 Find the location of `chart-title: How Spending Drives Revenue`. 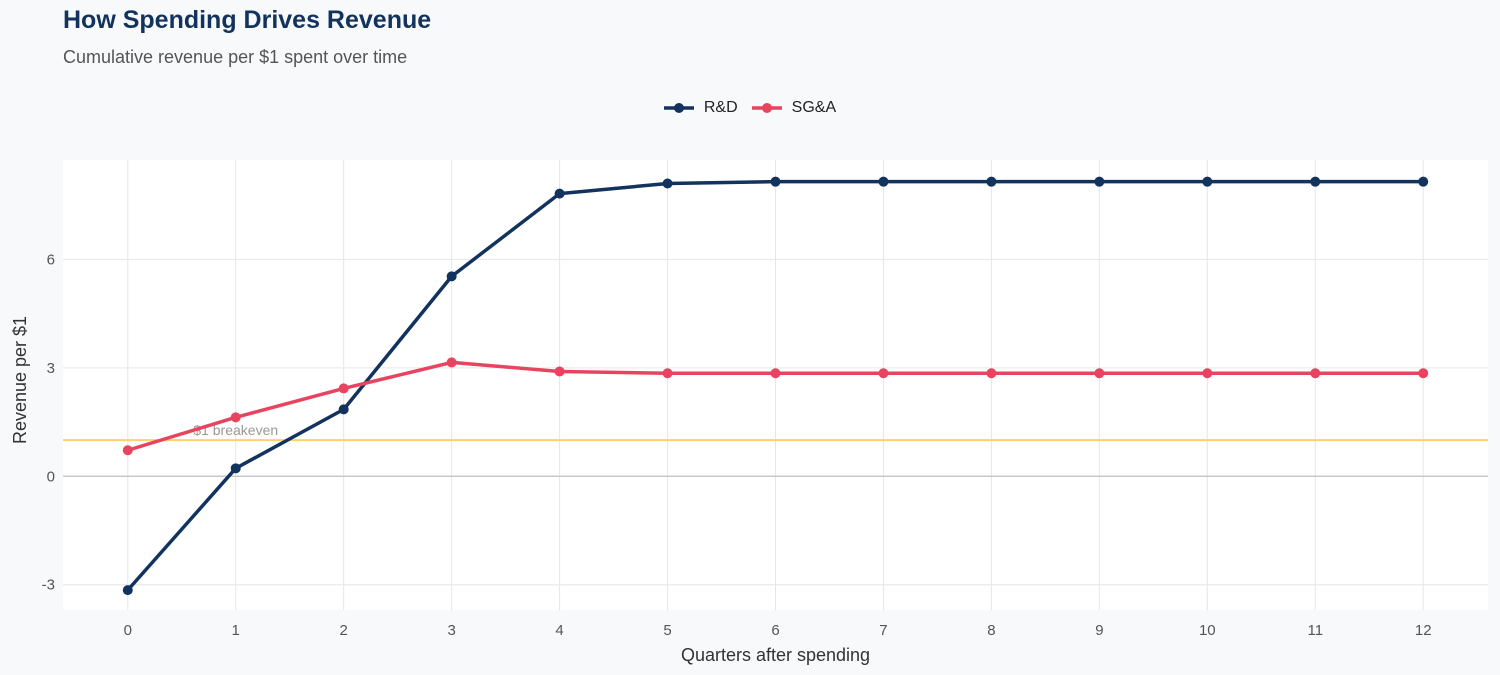

chart-title: How Spending Drives Revenue is located at coordinates (247, 20).